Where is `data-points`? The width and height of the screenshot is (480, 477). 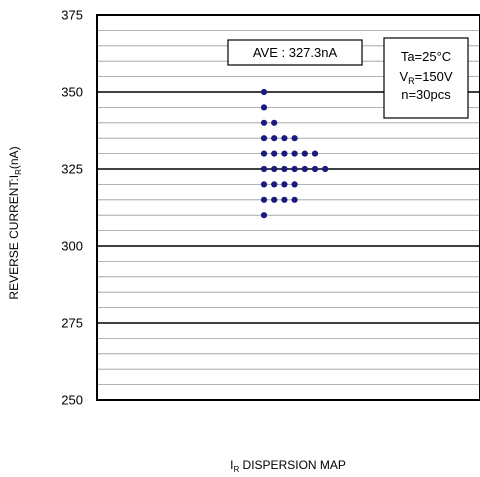
data-points is located at coordinates (294, 153).